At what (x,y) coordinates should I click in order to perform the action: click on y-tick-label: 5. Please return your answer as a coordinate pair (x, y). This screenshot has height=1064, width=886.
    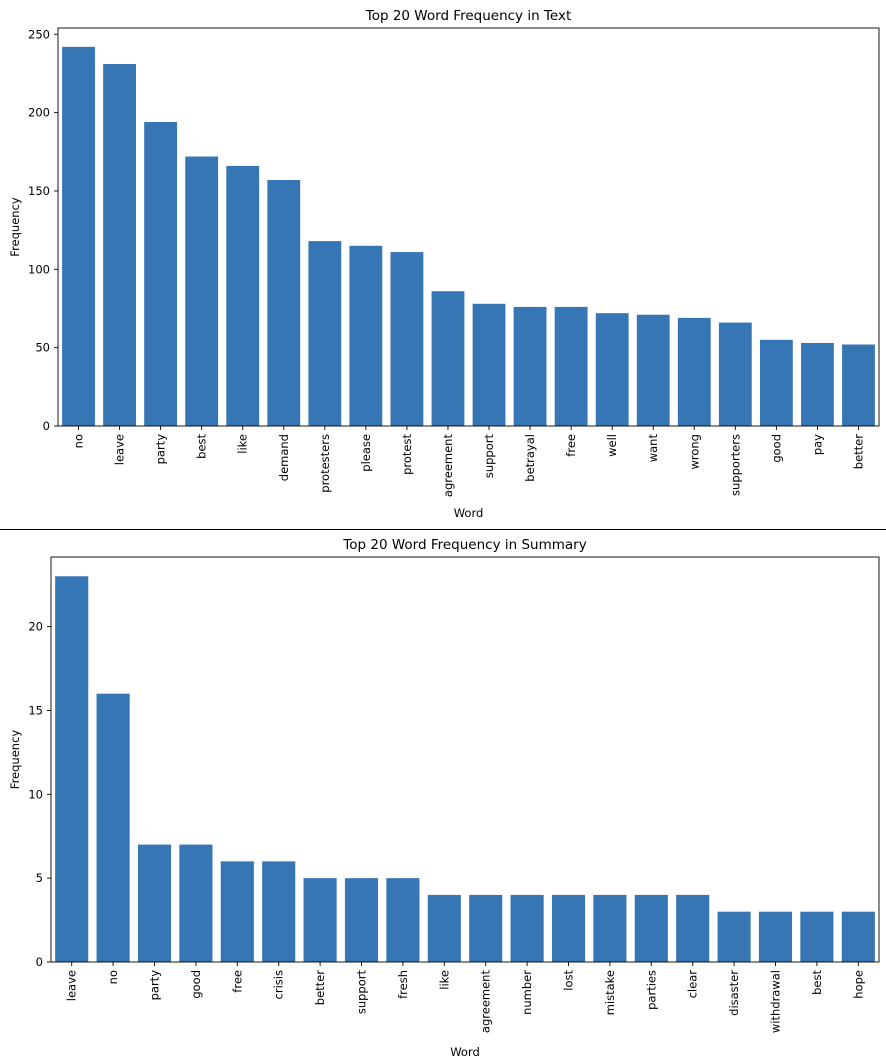
    Looking at the image, I should click on (39, 878).